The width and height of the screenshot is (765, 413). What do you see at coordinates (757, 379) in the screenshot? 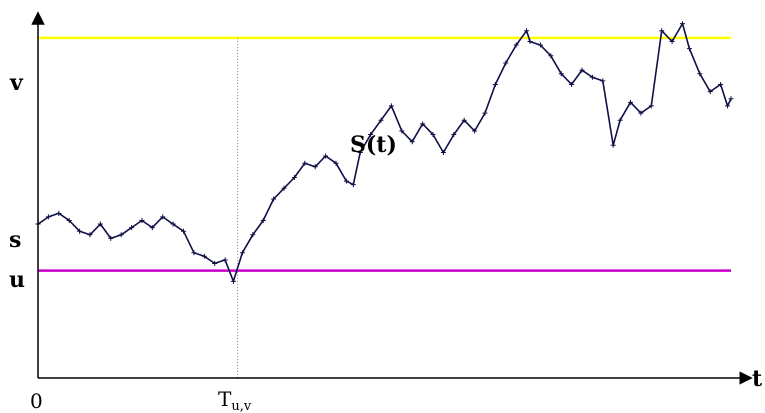
I see `t-axis-label: t` at bounding box center [757, 379].